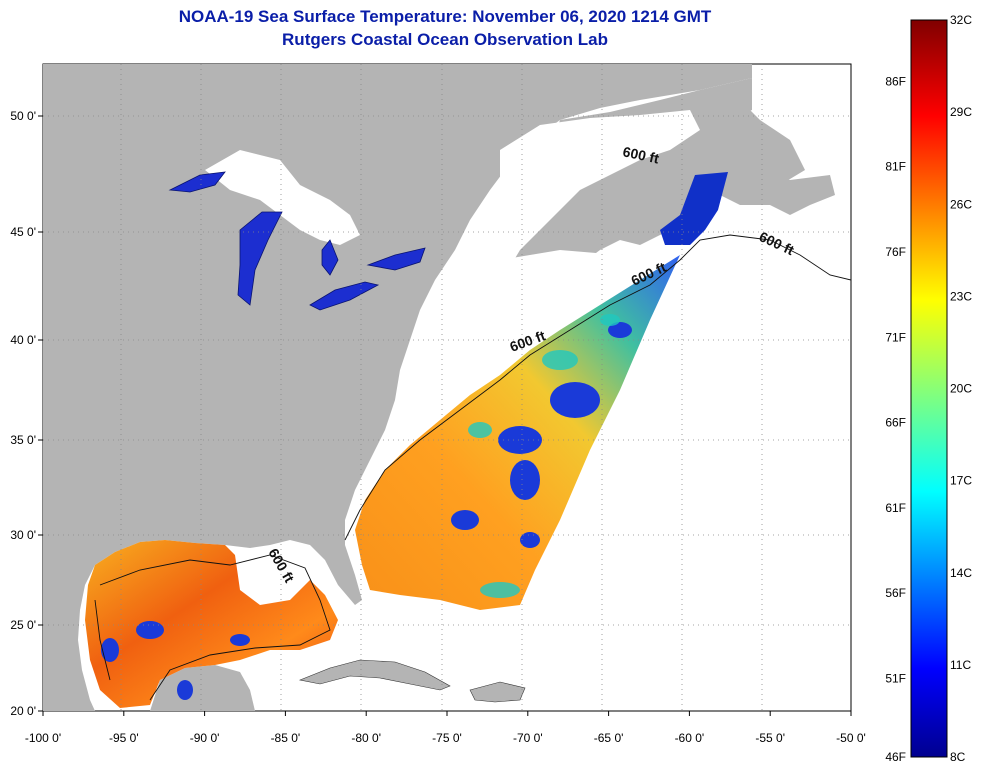  I want to click on colorbar-celsius-label: 29C, so click(961, 112).